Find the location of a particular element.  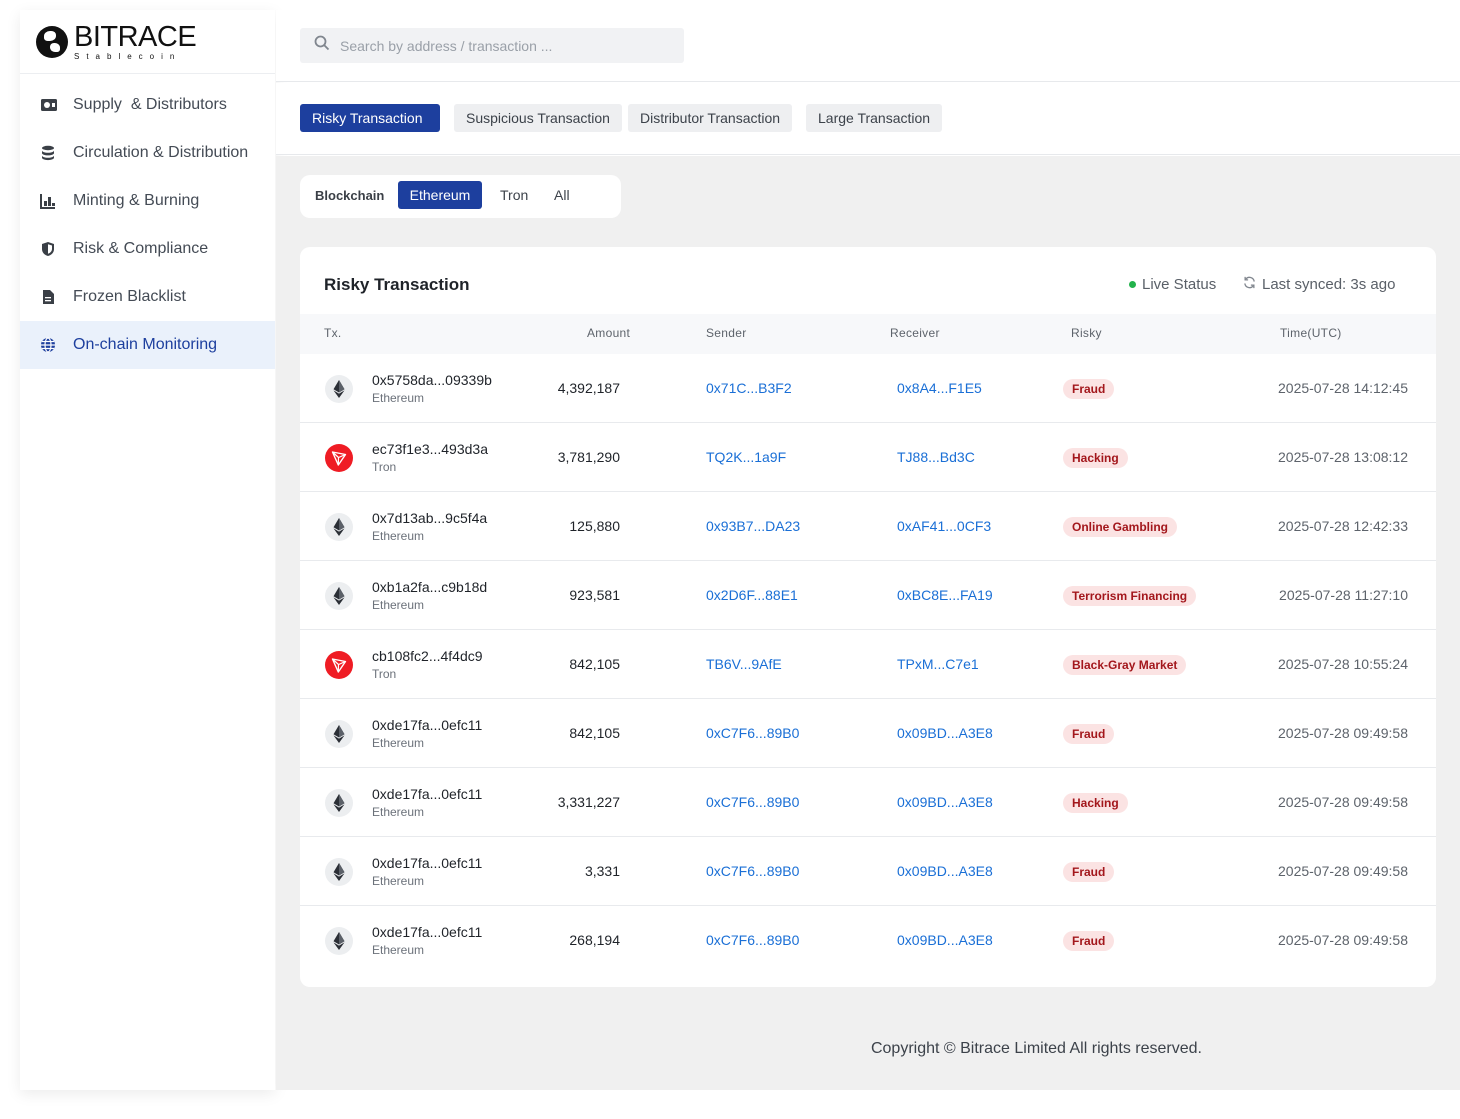

shield-icon is located at coordinates (48, 249).